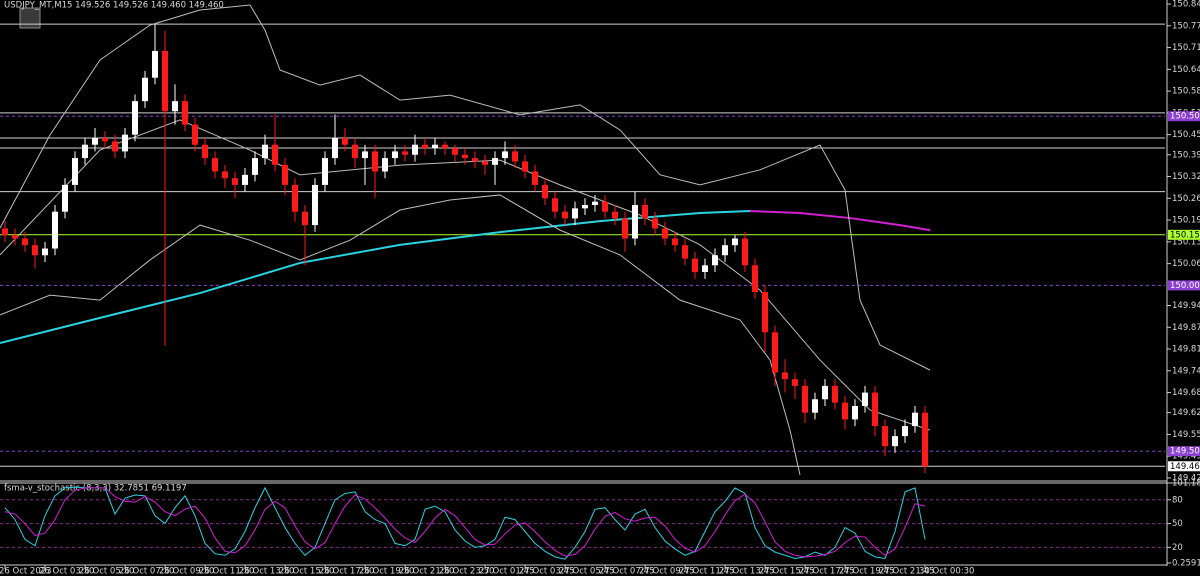 The width and height of the screenshot is (1200, 576). Describe the element at coordinates (786, 571) in the screenshot. I see `x-tick-label: 27 Oct 15:45` at that location.